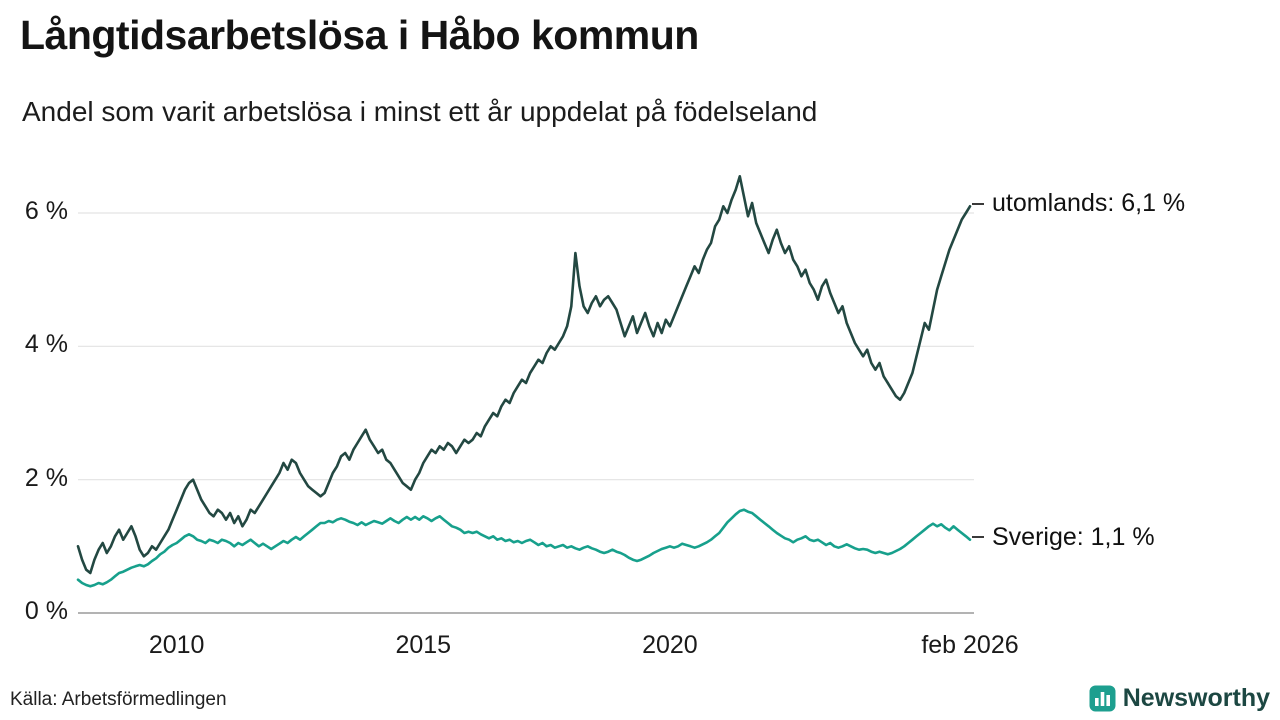  What do you see at coordinates (46, 611) in the screenshot?
I see `y-tick-label: 0 %` at bounding box center [46, 611].